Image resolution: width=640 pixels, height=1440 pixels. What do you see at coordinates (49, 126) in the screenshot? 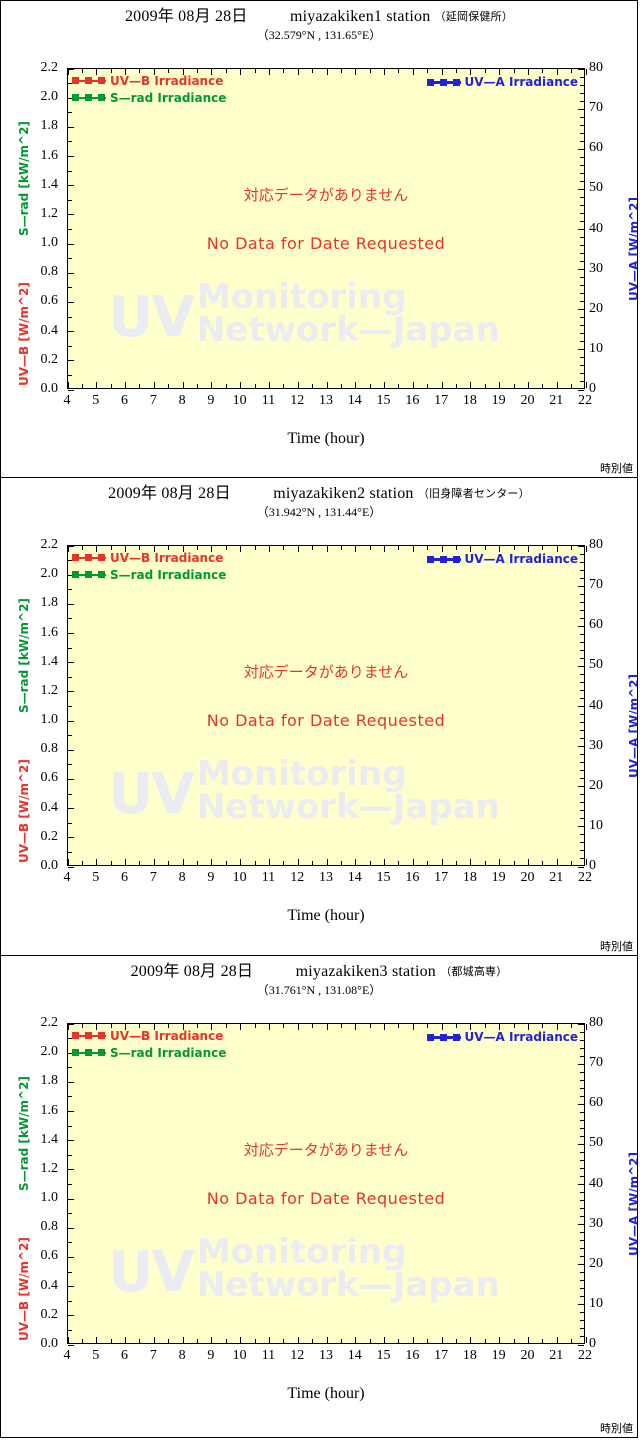
I see `y-axis-left-tick: 1.8` at bounding box center [49, 126].